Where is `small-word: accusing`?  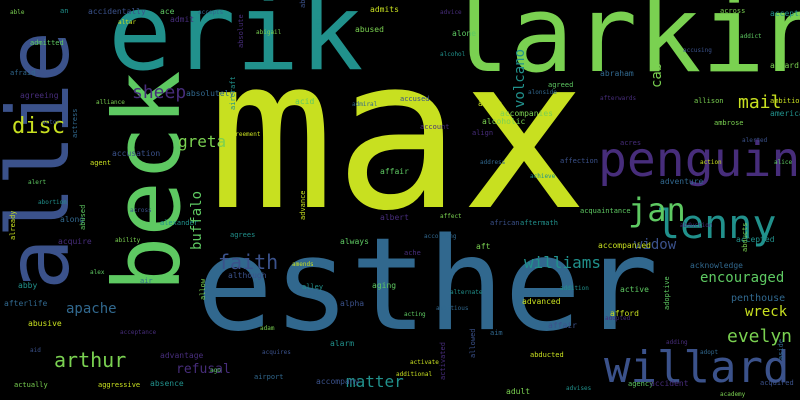
small-word: accusing is located at coordinates (697, 50).